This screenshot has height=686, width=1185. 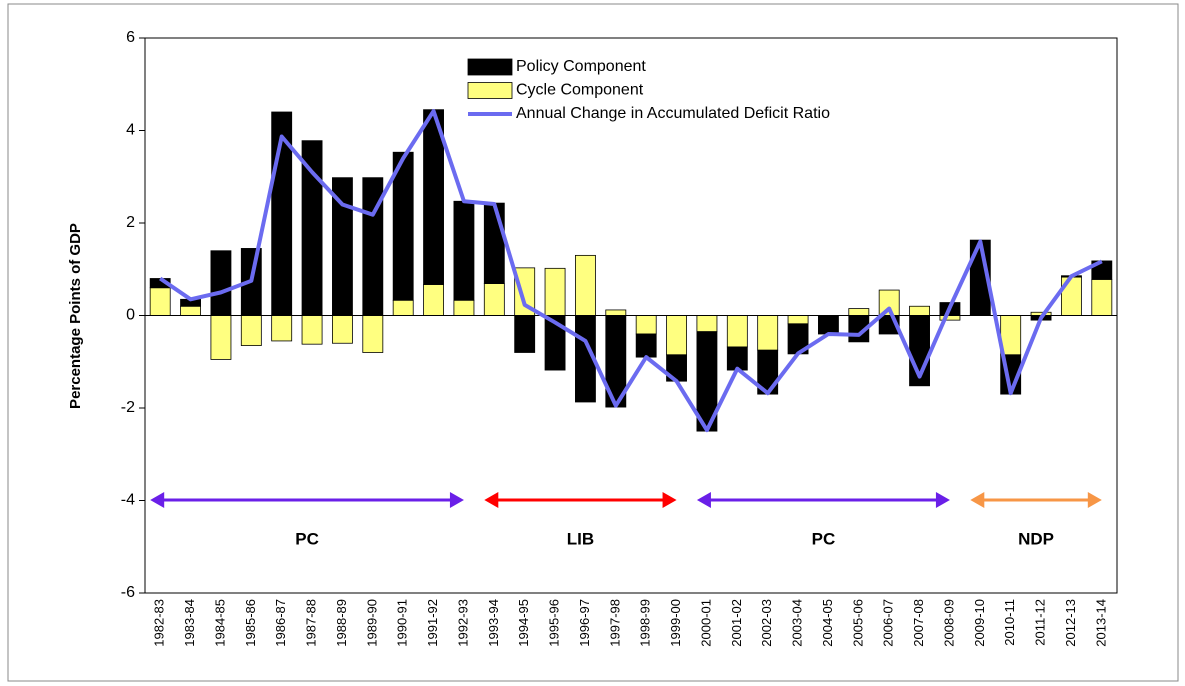 What do you see at coordinates (645, 623) in the screenshot?
I see `x-tick-label: 1998-99` at bounding box center [645, 623].